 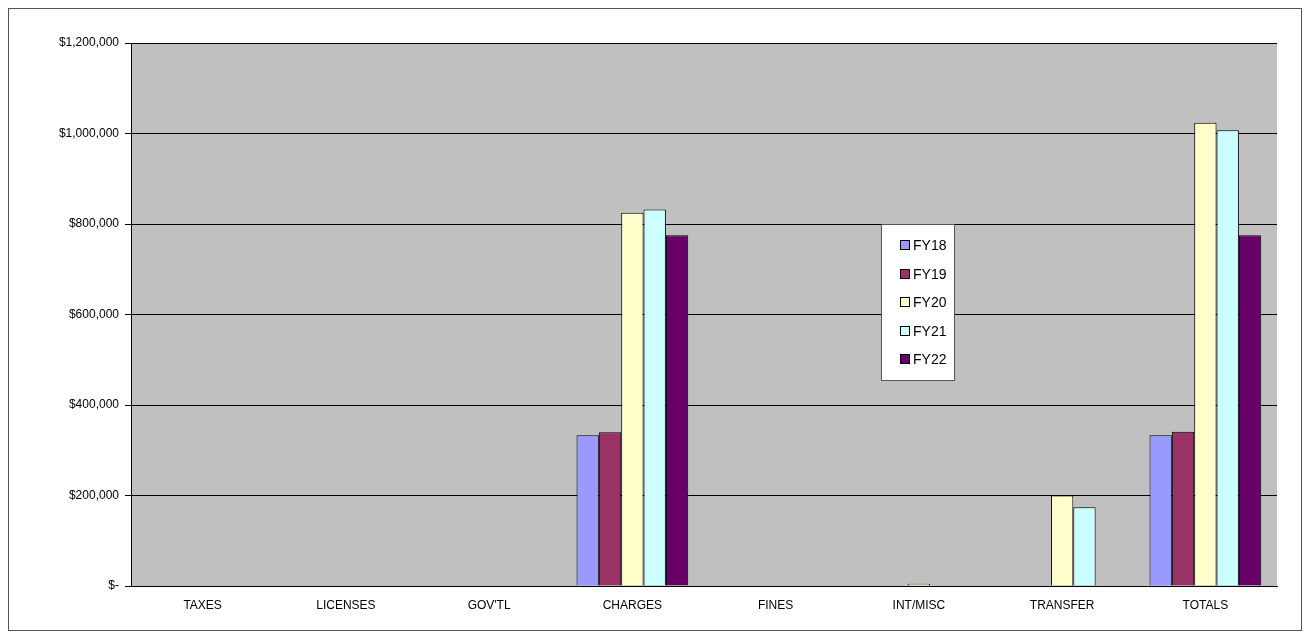 I want to click on x-tick-label: FINES, so click(x=775, y=604).